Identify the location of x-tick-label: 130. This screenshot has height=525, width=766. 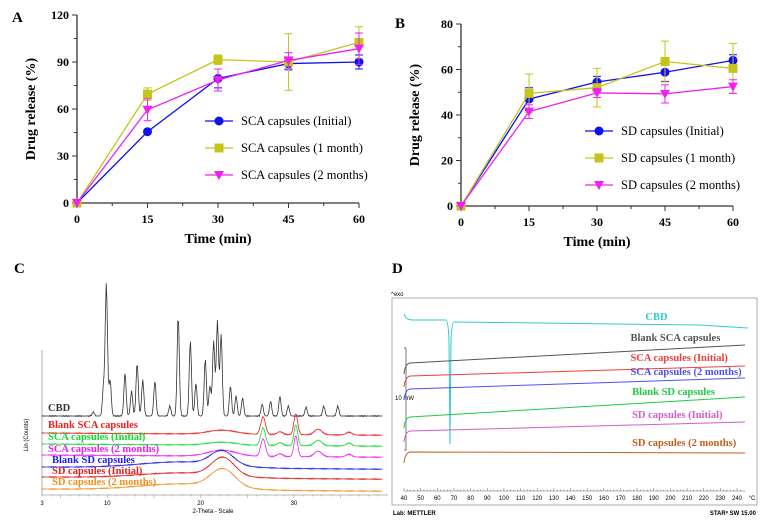
(554, 499).